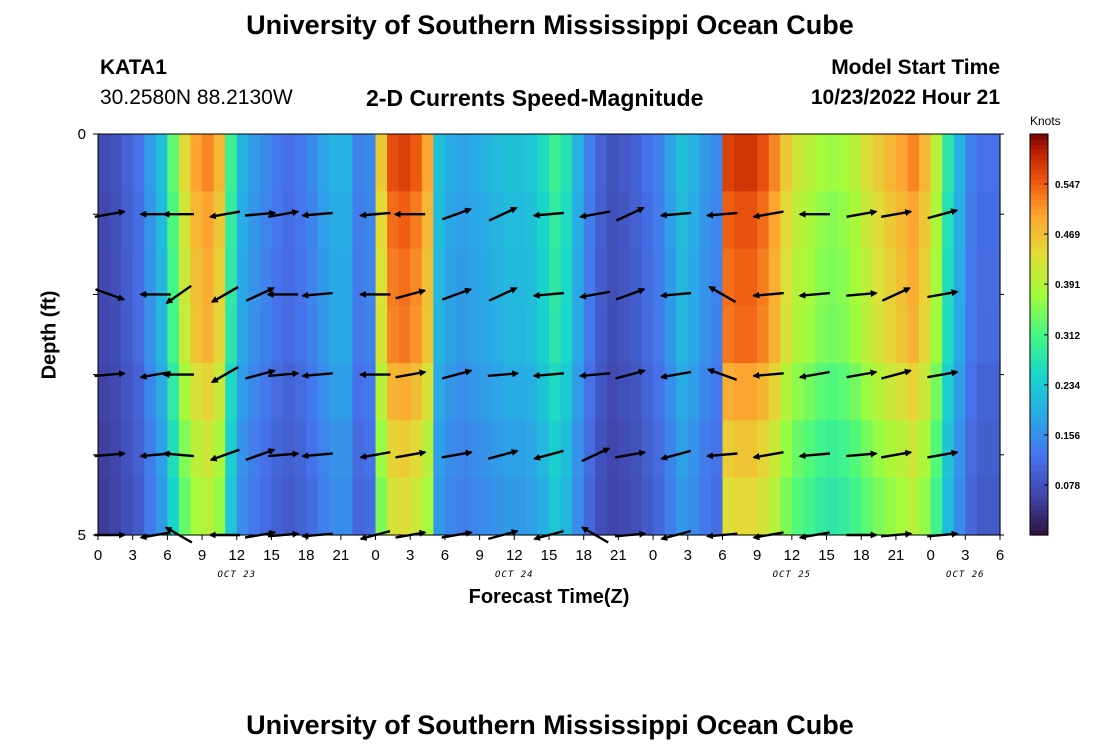 The image size is (1100, 750). What do you see at coordinates (1067, 185) in the screenshot?
I see `colorbar-tick-label: 0.547` at bounding box center [1067, 185].